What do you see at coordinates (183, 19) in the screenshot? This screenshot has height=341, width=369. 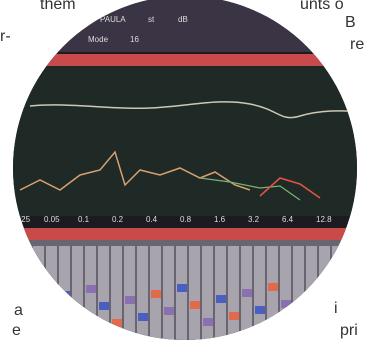 I see `toolbar-label: dB` at bounding box center [183, 19].